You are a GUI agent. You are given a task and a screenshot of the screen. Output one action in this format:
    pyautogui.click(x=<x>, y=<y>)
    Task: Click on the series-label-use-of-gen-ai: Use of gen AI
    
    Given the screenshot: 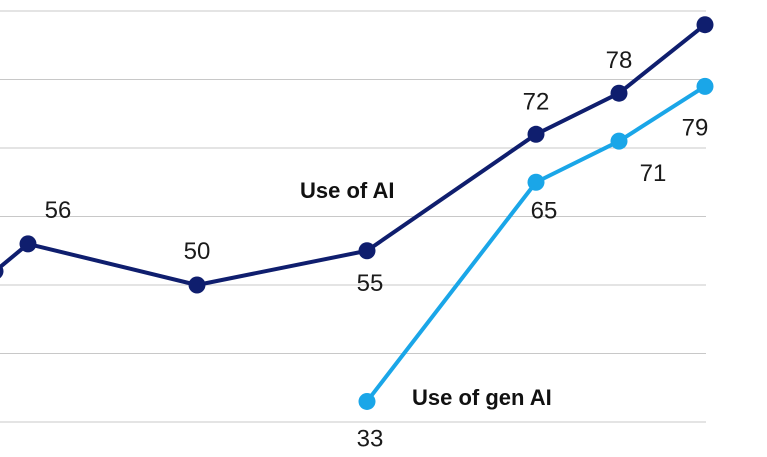 What is the action you would take?
    pyautogui.click(x=482, y=397)
    